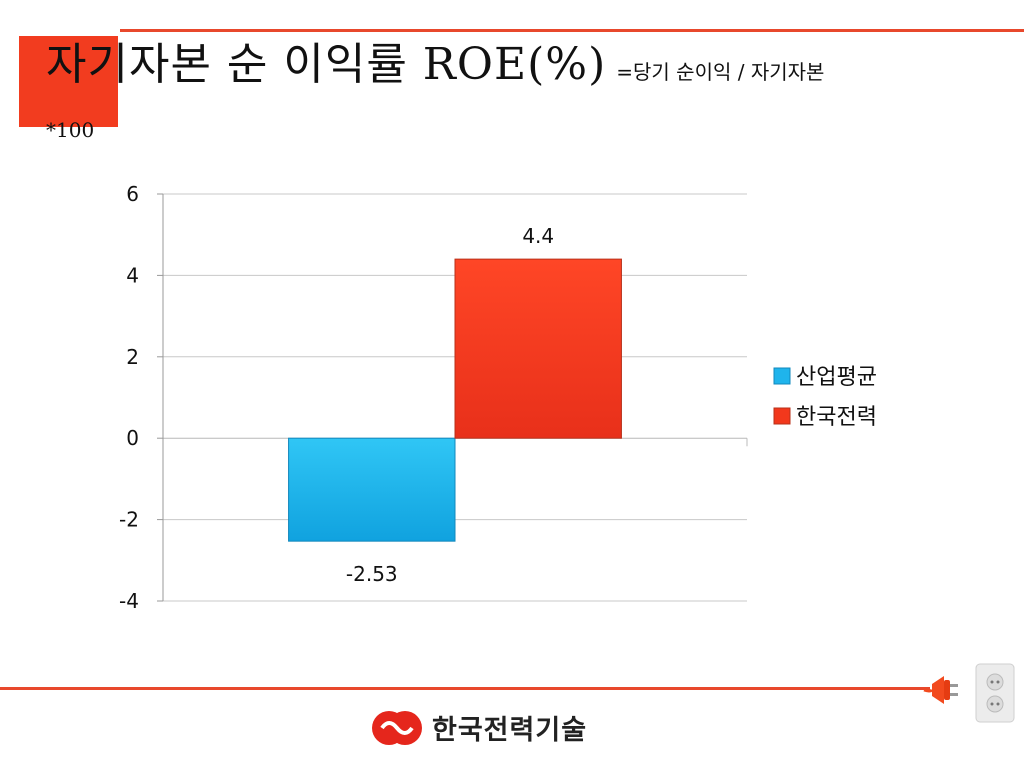 This screenshot has height=768, width=1024. What do you see at coordinates (995, 693) in the screenshot?
I see `outlet-icon` at bounding box center [995, 693].